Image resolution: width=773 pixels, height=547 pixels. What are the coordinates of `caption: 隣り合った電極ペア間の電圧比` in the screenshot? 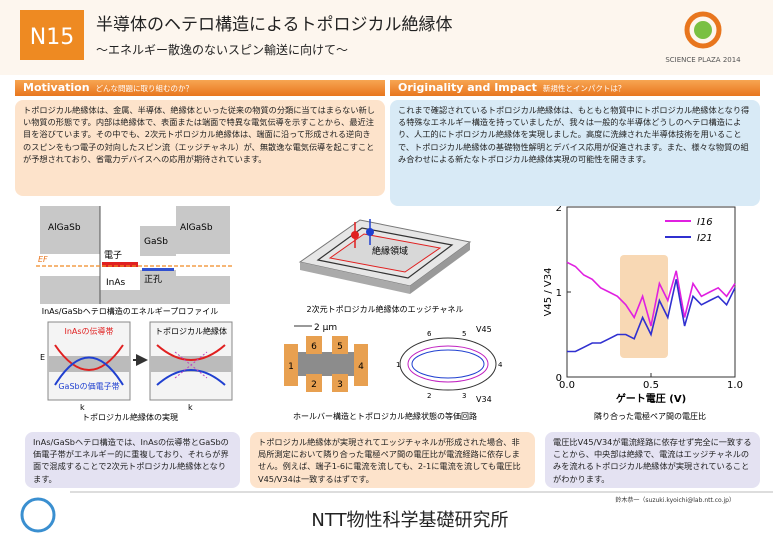 It's located at (650, 416).